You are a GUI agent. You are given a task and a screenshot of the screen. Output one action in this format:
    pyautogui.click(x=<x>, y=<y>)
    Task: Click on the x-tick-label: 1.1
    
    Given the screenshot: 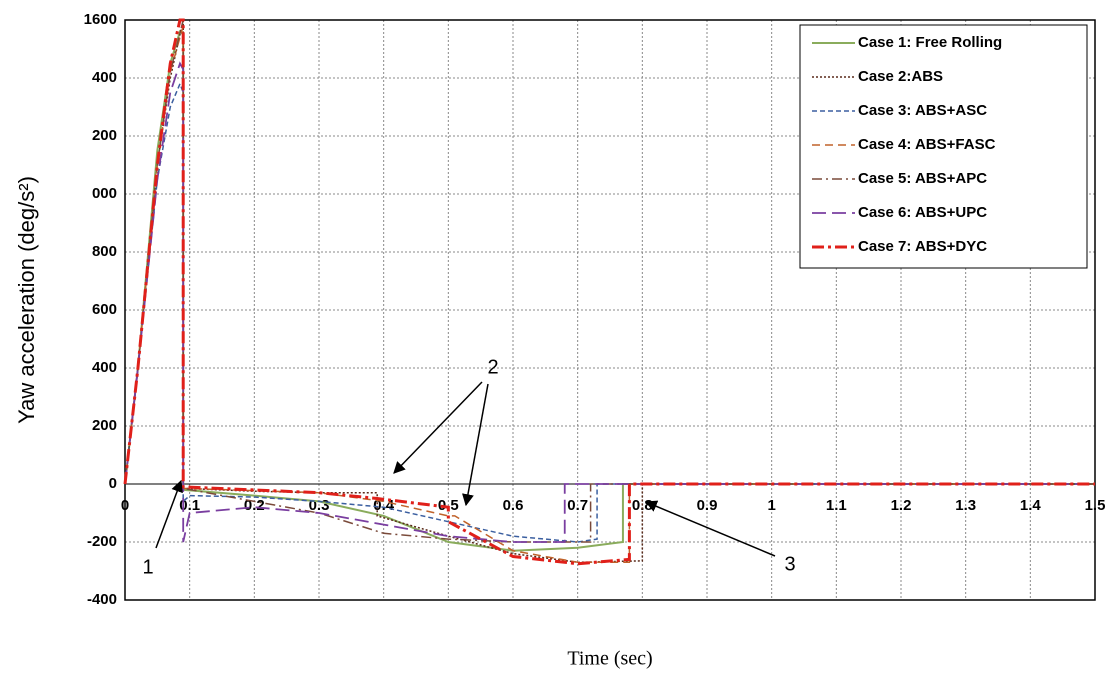 What is the action you would take?
    pyautogui.click(x=836, y=505)
    